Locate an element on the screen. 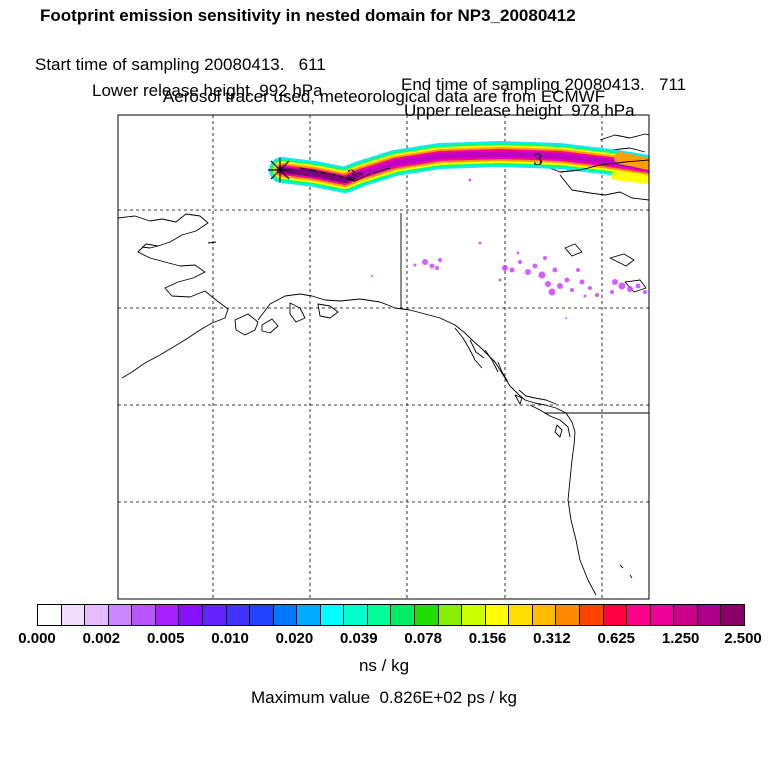  colorbar-tick-label: 0.000 is located at coordinates (37, 638).